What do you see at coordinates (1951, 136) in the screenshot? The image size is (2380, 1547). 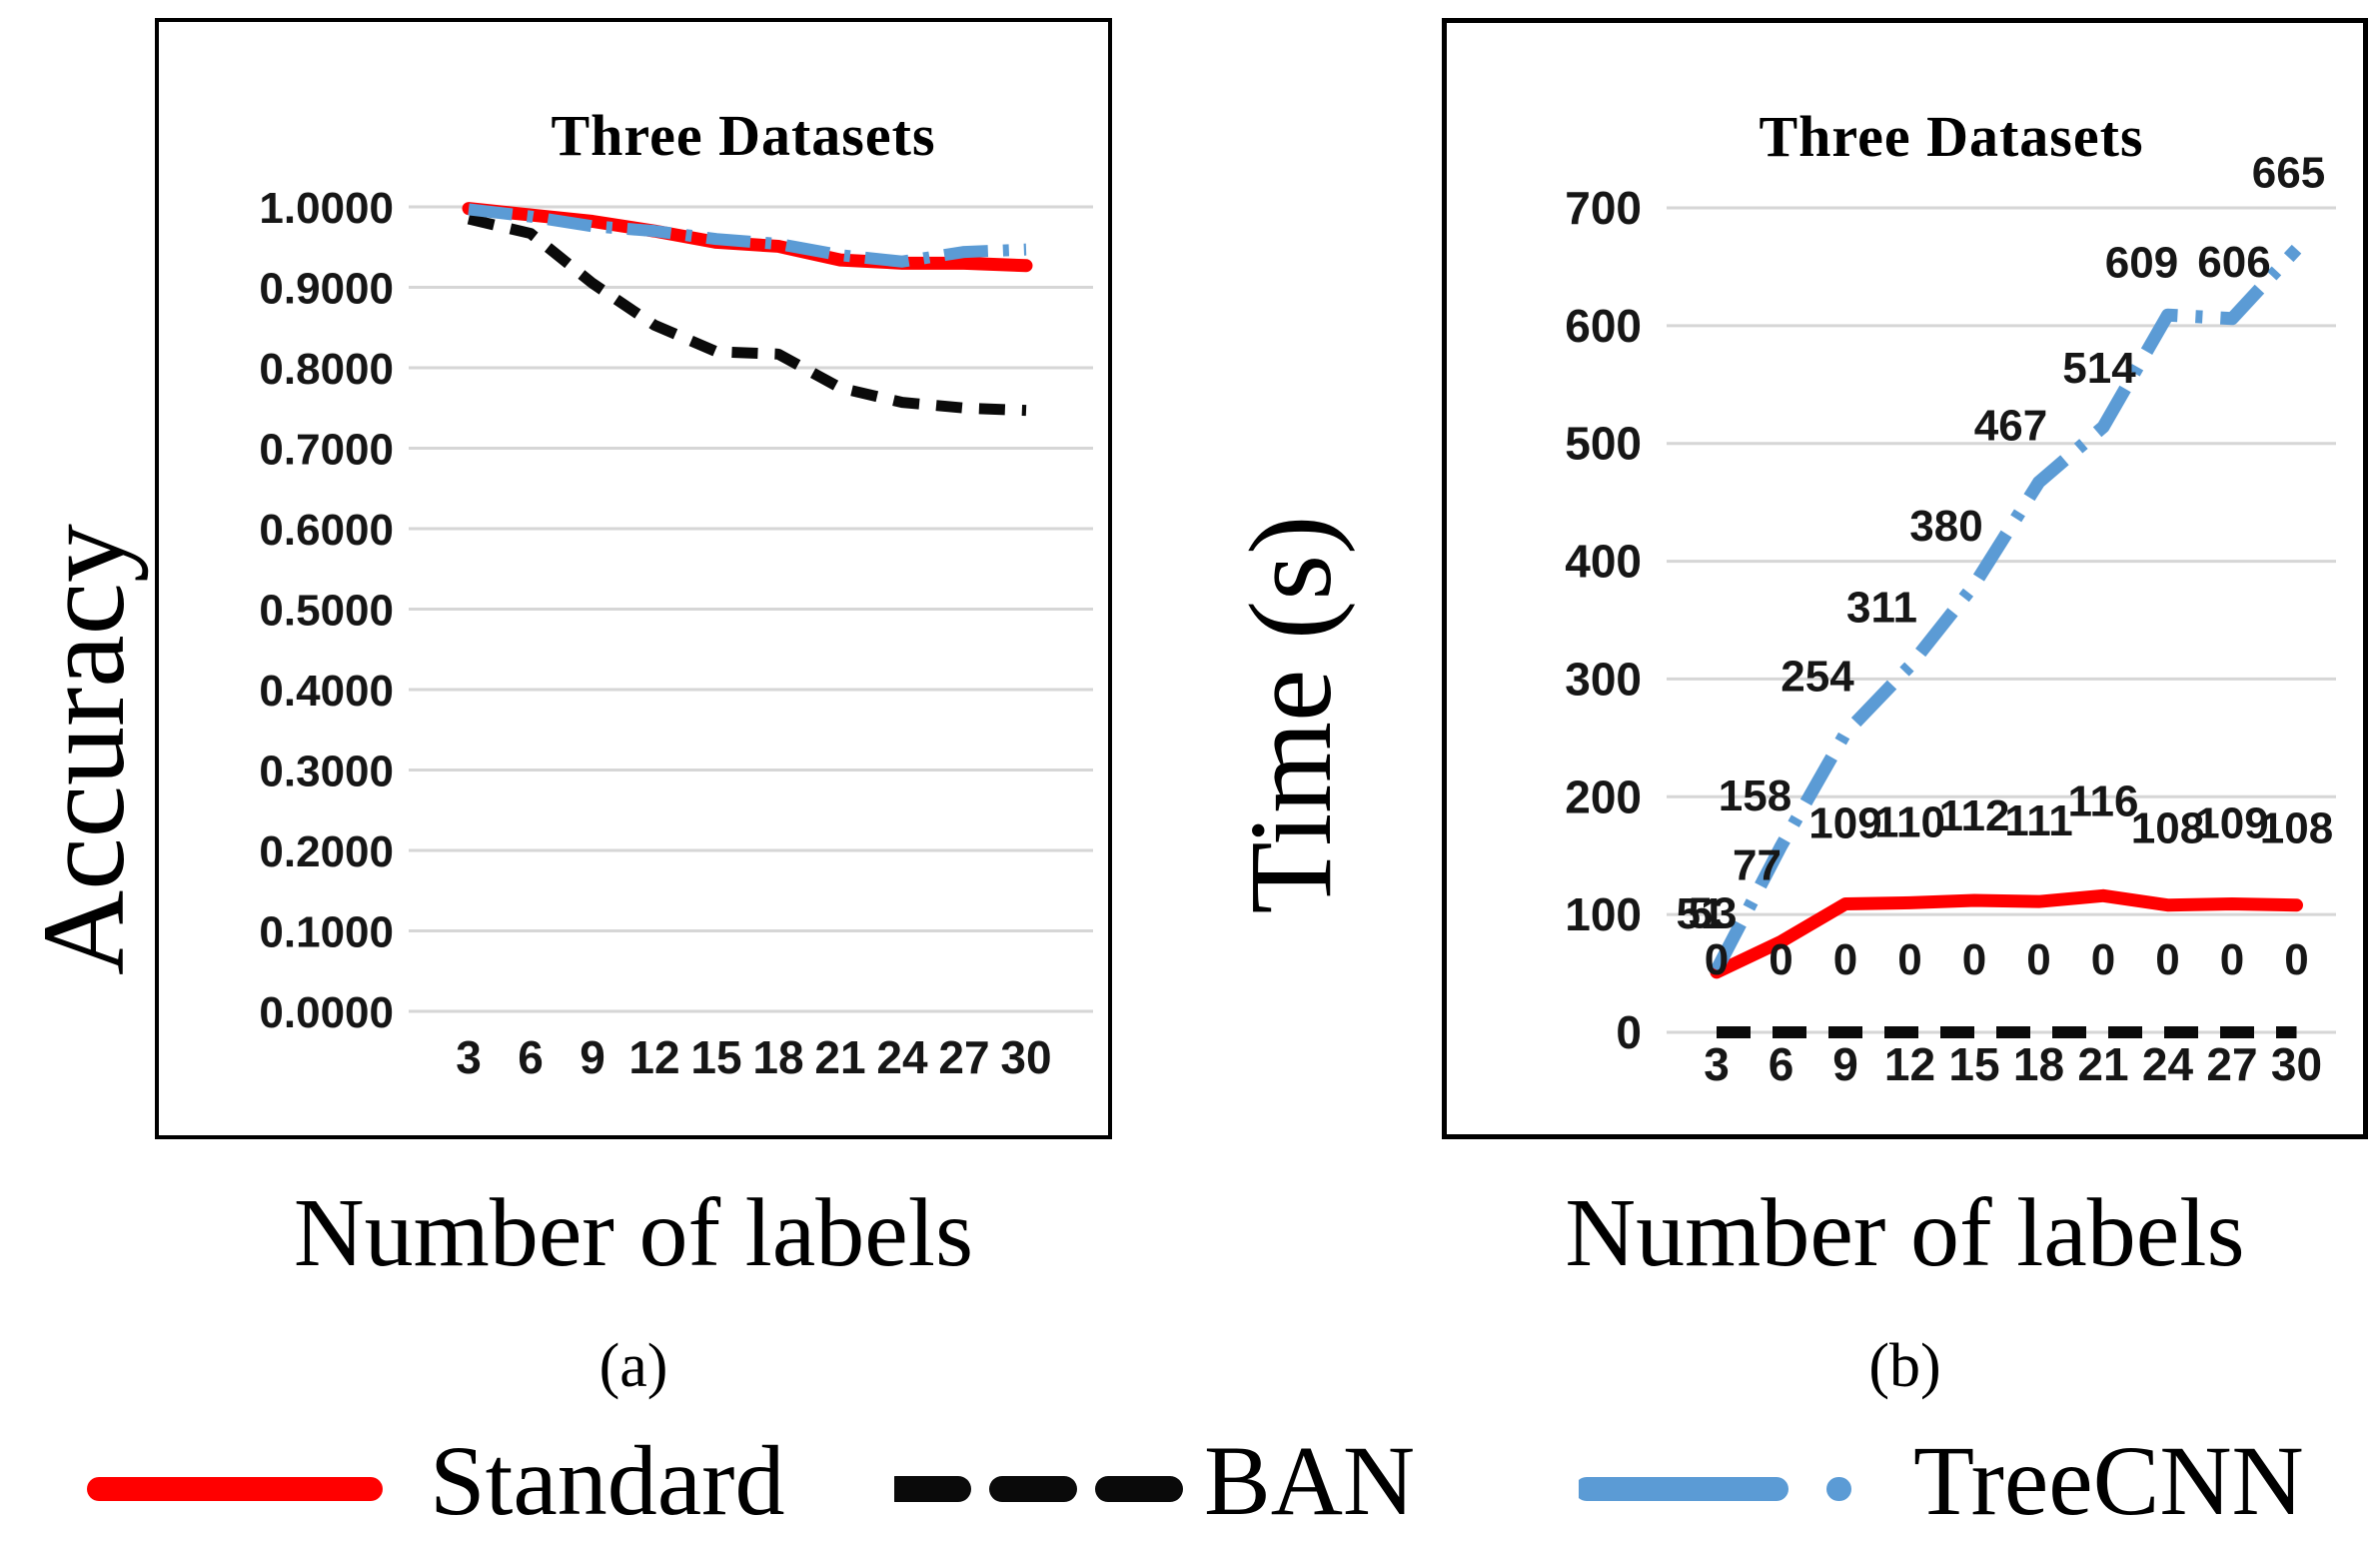 I see `chart-b-title: Three Datasets` at bounding box center [1951, 136].